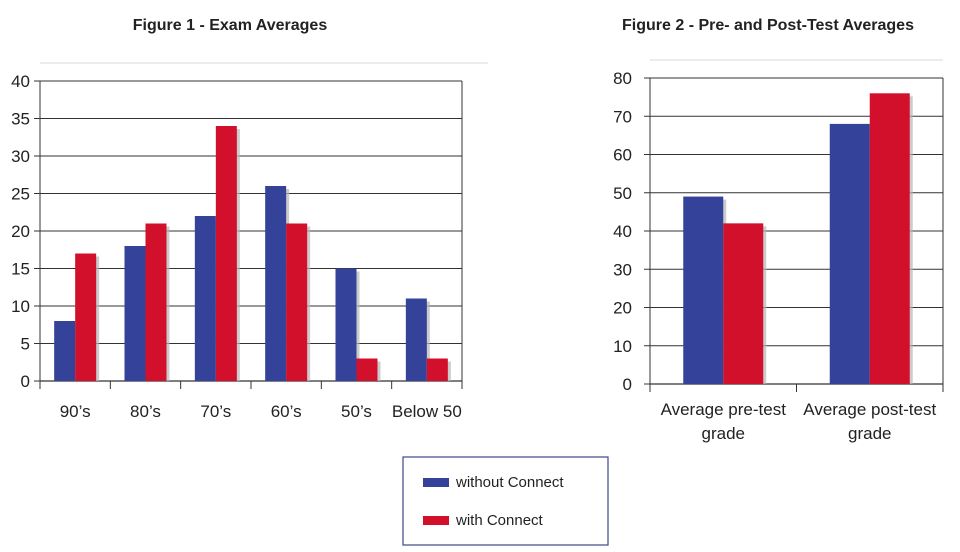 The width and height of the screenshot is (960, 552). Describe the element at coordinates (622, 231) in the screenshot. I see `chart2-ytick-label: 40` at that location.